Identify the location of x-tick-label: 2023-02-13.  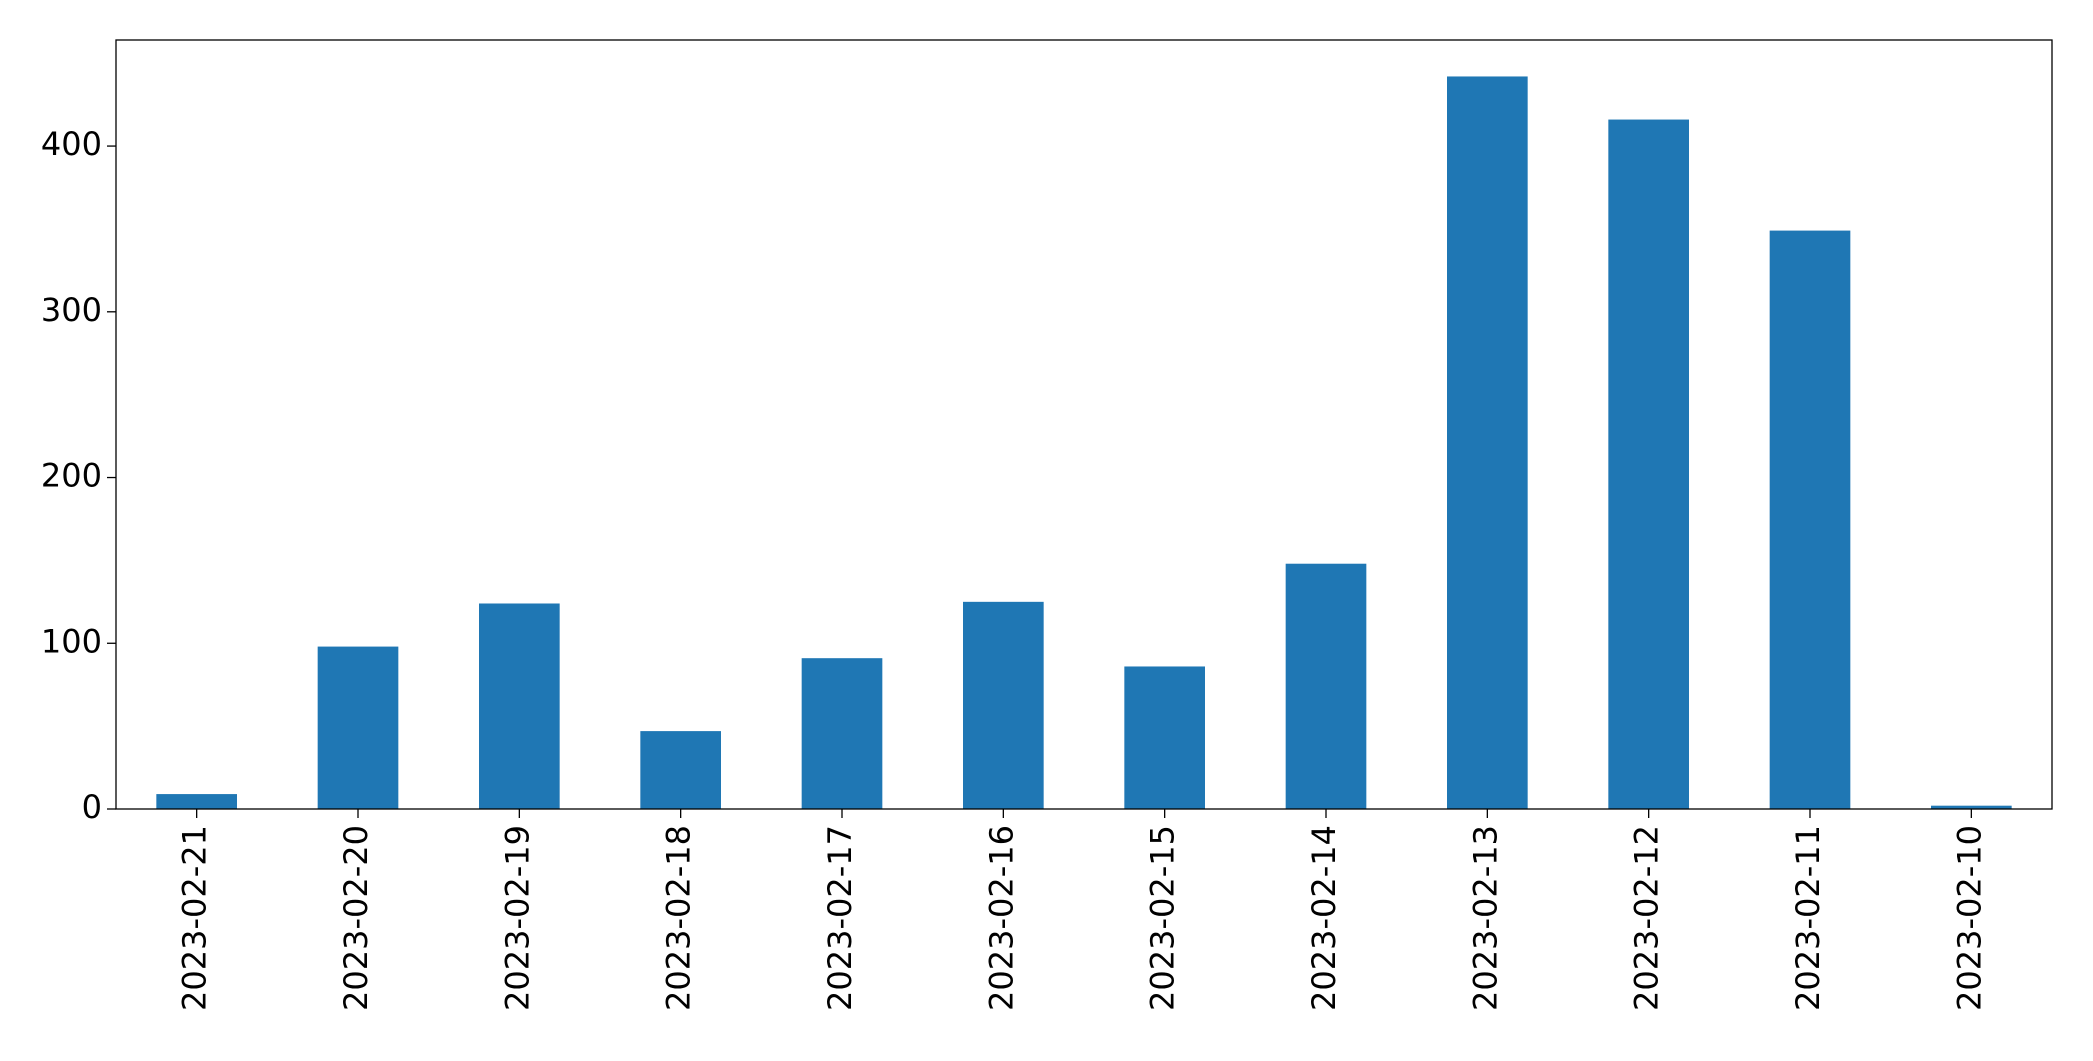
(1485, 918).